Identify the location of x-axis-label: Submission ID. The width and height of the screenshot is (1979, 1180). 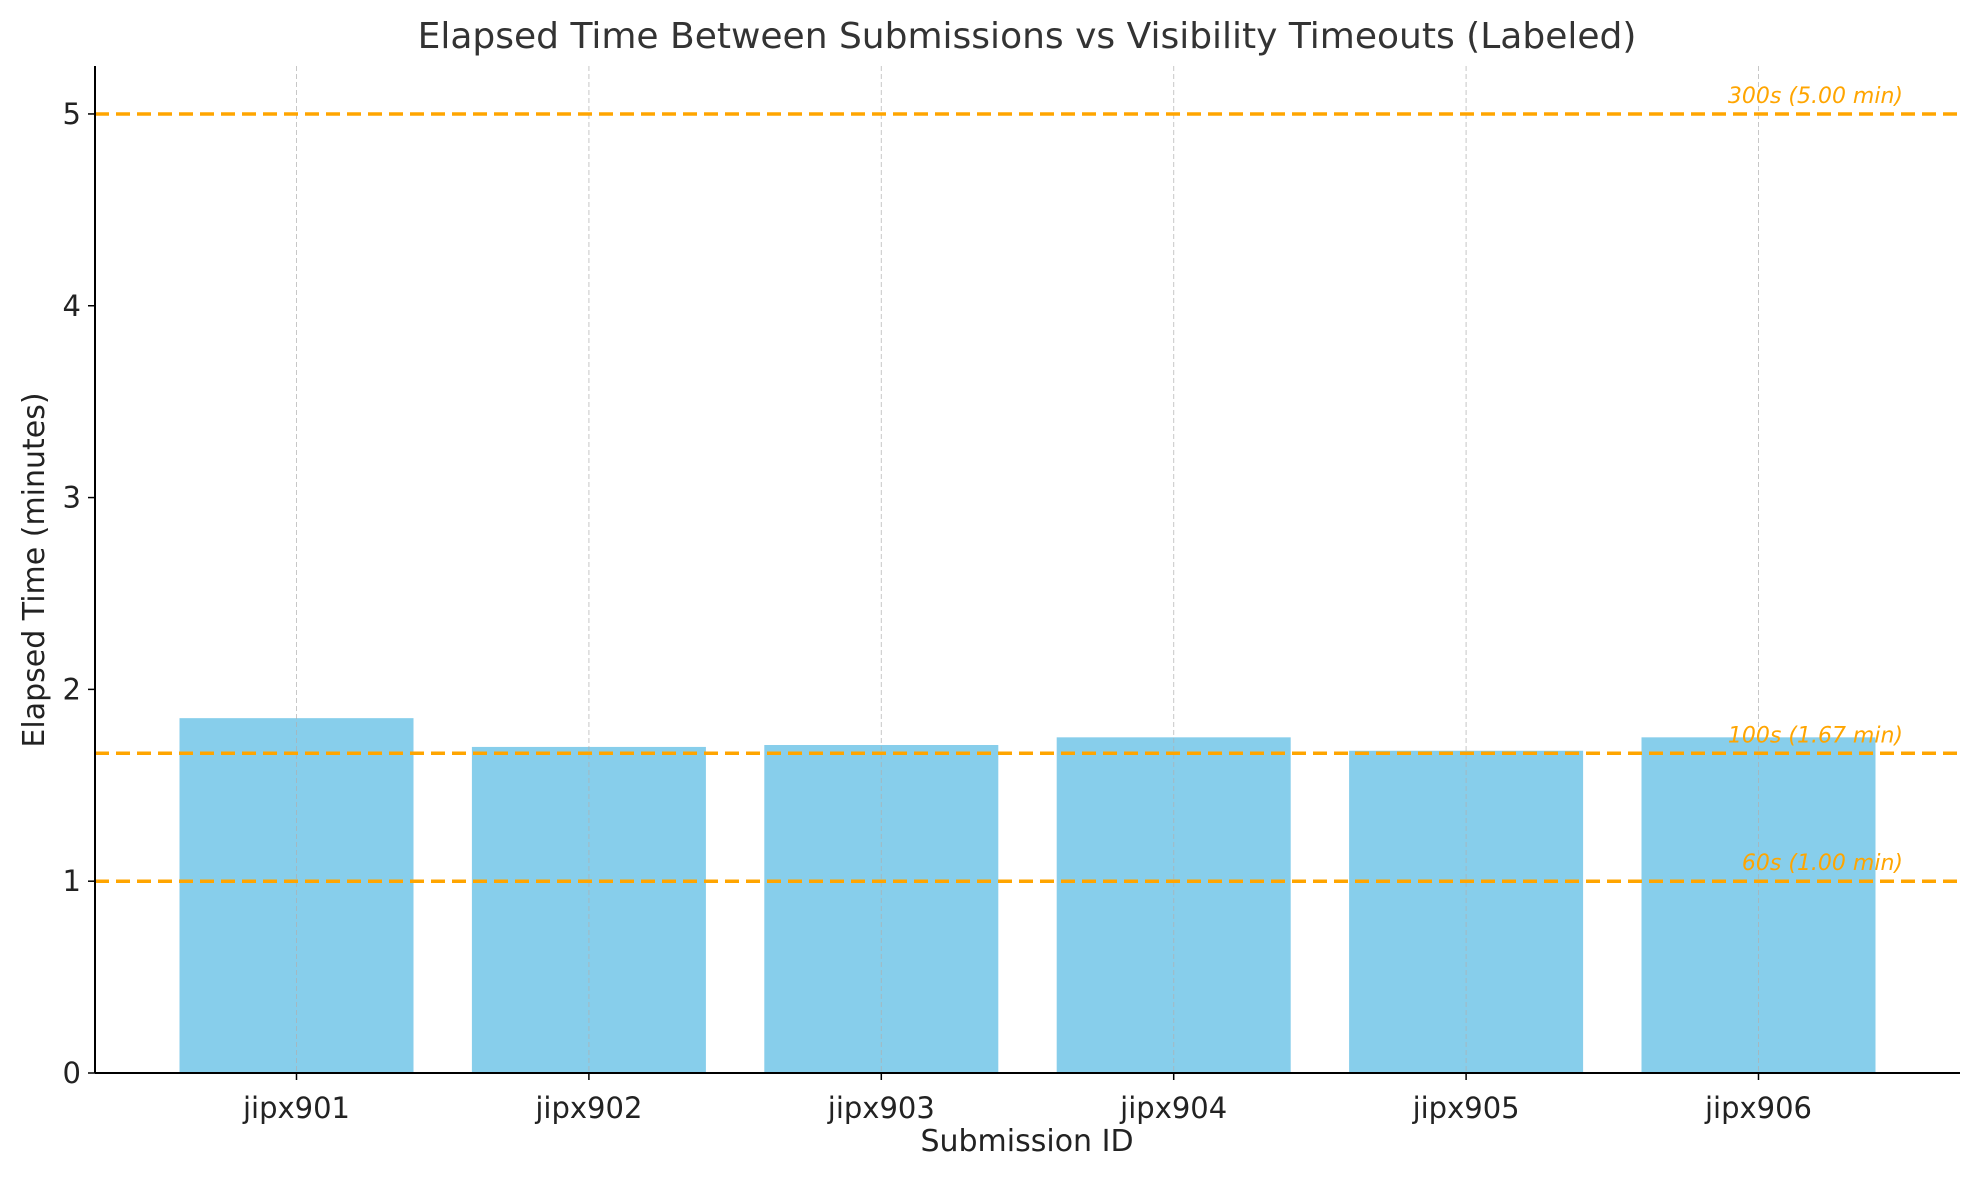
(1026, 1141).